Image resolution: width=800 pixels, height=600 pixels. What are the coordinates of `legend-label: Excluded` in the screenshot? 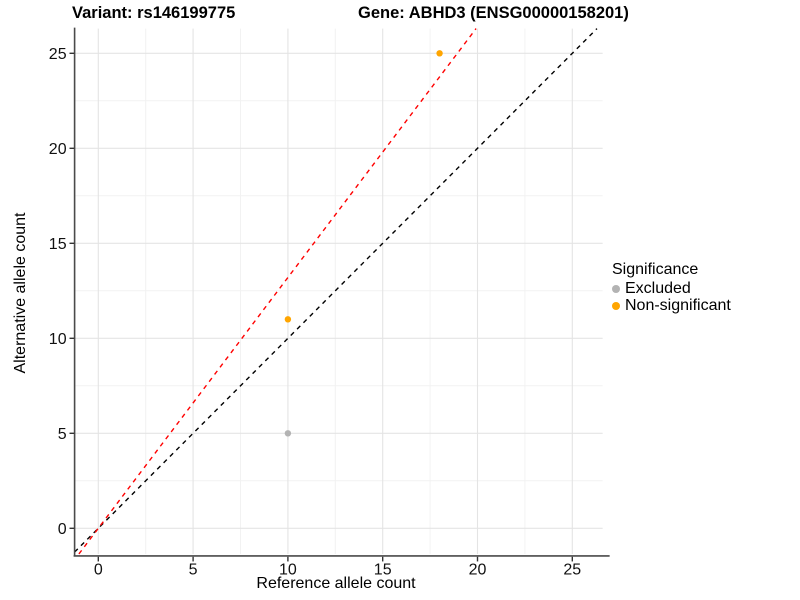 It's located at (658, 288).